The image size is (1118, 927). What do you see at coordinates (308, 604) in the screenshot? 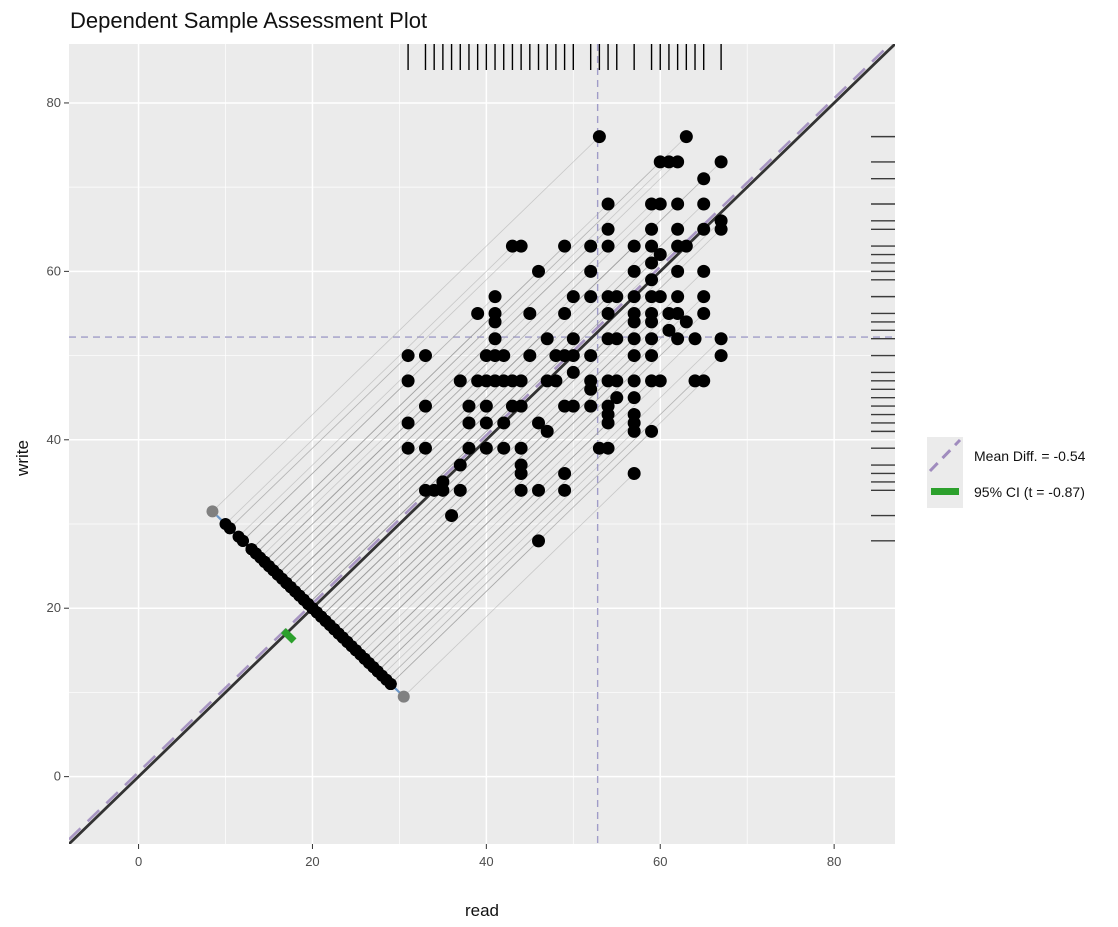
I see `projected-points` at bounding box center [308, 604].